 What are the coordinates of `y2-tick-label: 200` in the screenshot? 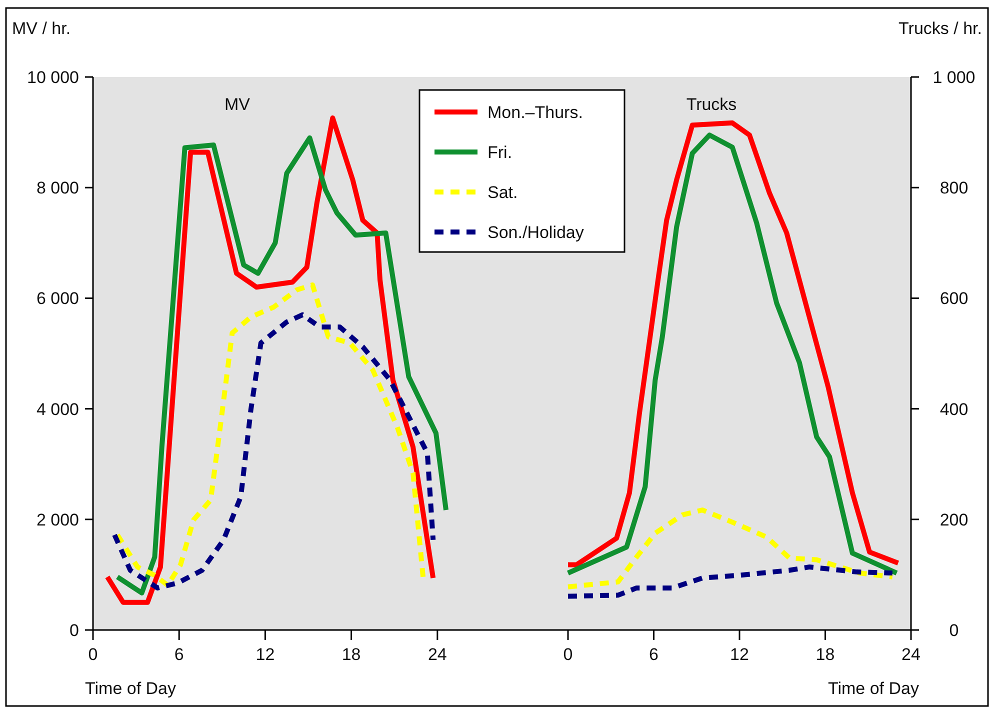 It's located at (954, 520).